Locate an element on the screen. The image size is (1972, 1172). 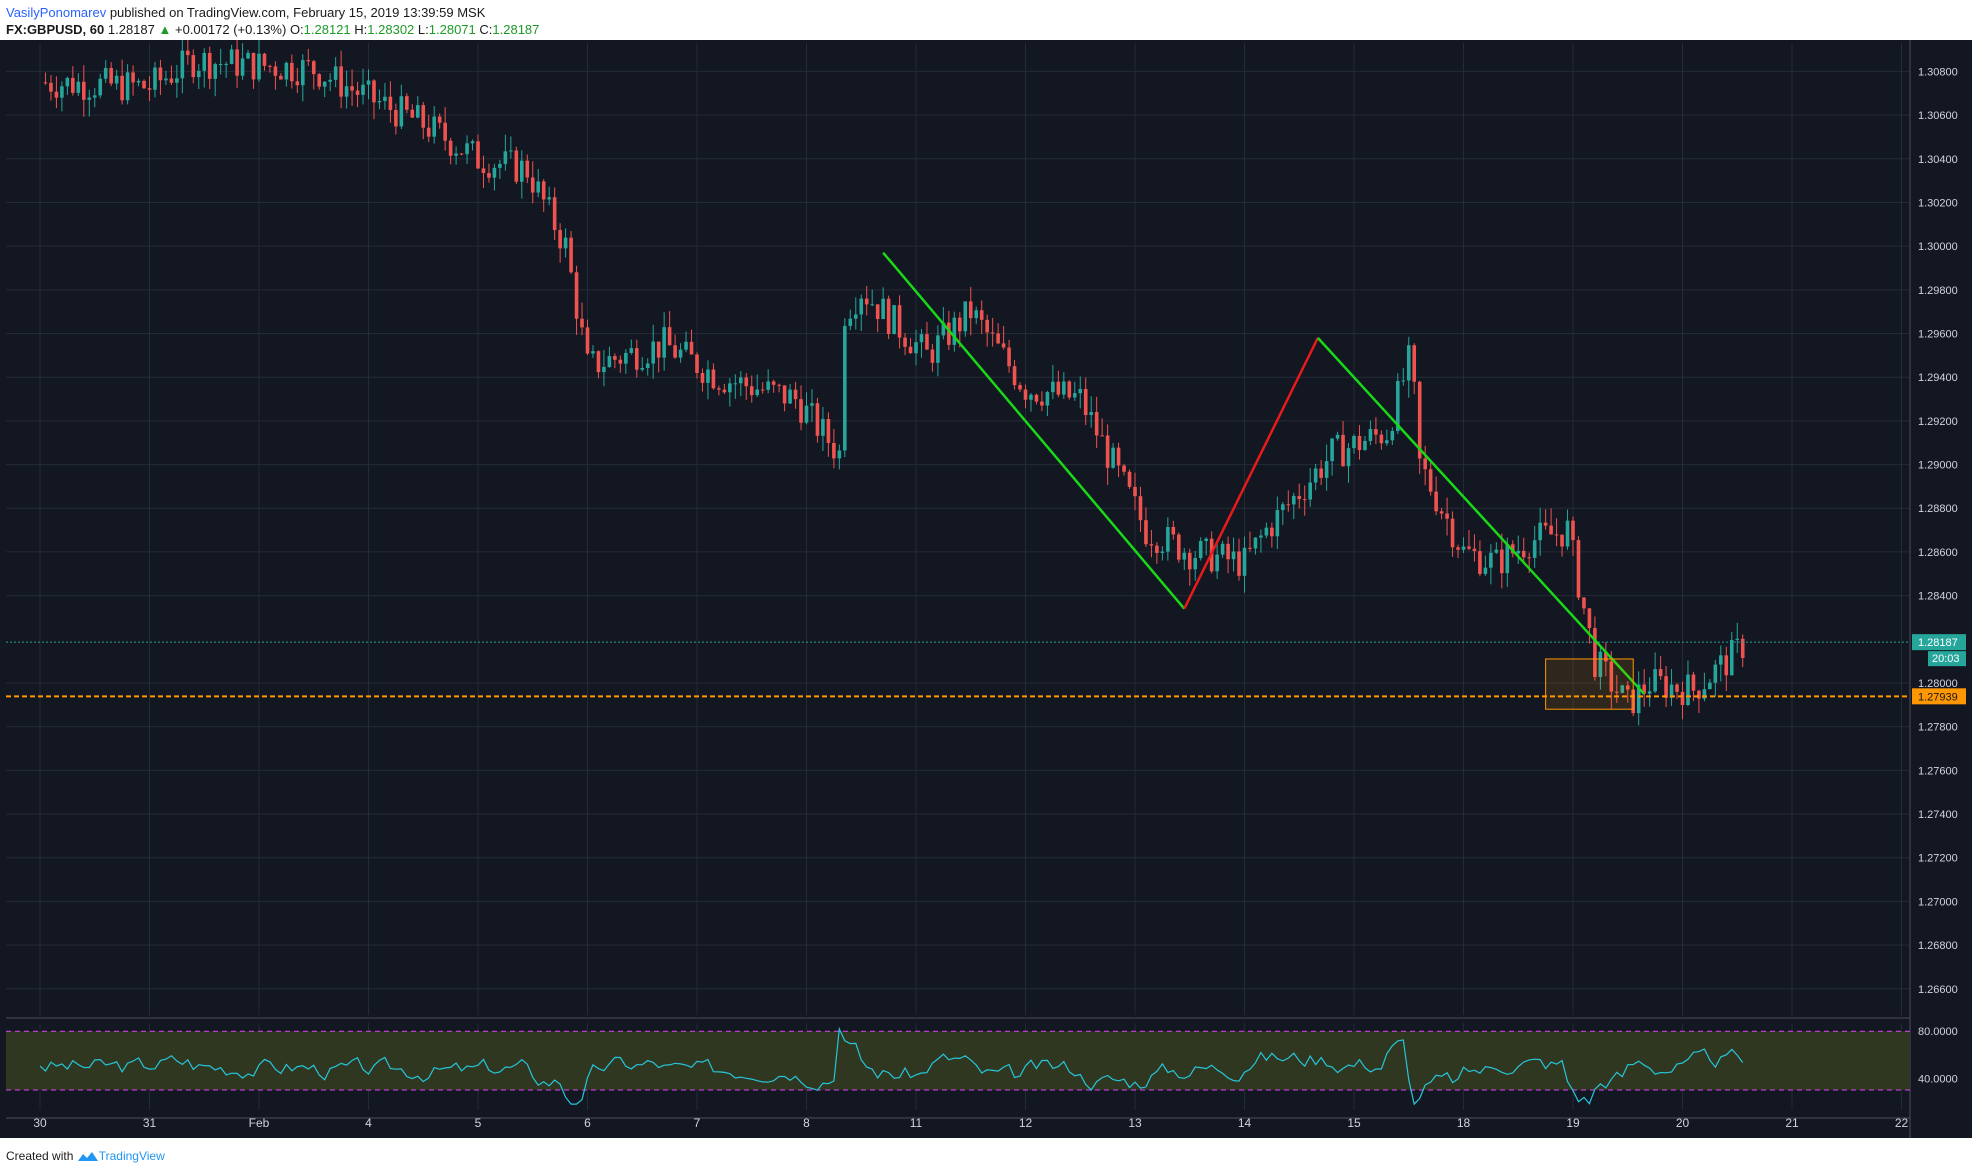
open-label: O: is located at coordinates (296, 29).